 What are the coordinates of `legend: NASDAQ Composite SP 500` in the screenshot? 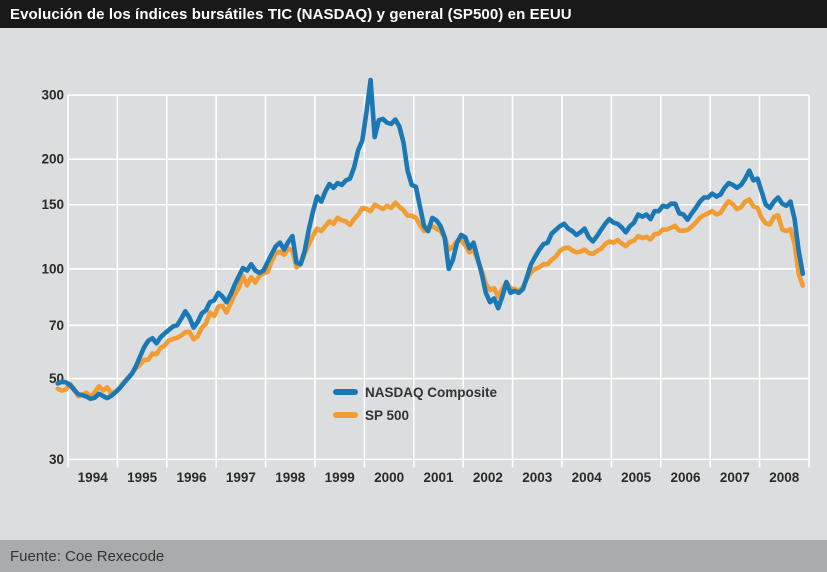 It's located at (415, 403).